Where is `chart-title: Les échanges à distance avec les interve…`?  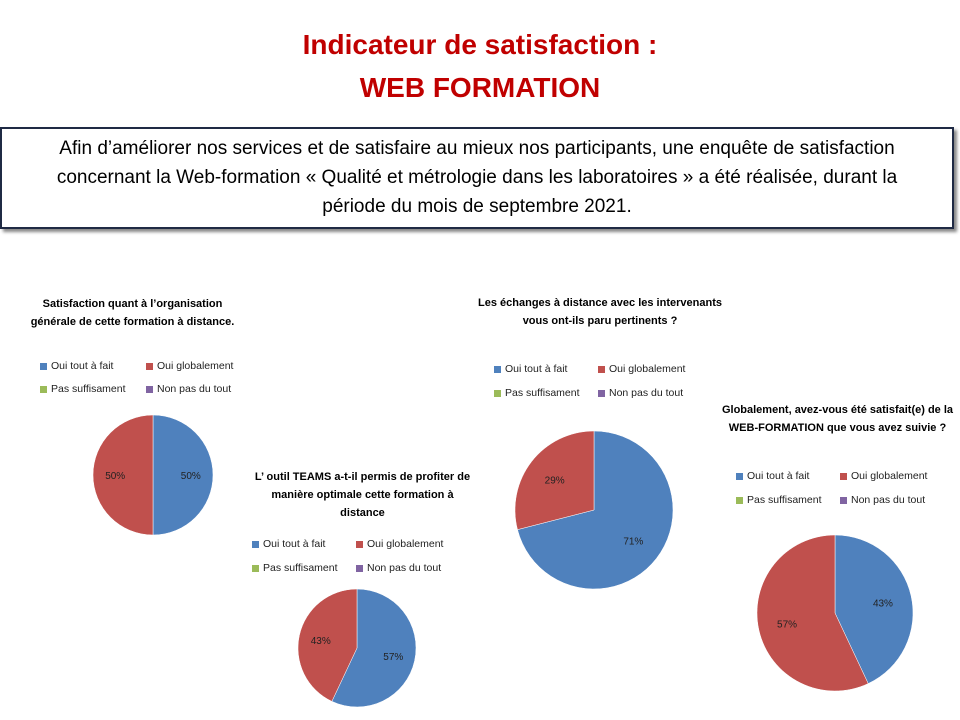 chart-title: Les échanges à distance avec les interve… is located at coordinates (600, 312).